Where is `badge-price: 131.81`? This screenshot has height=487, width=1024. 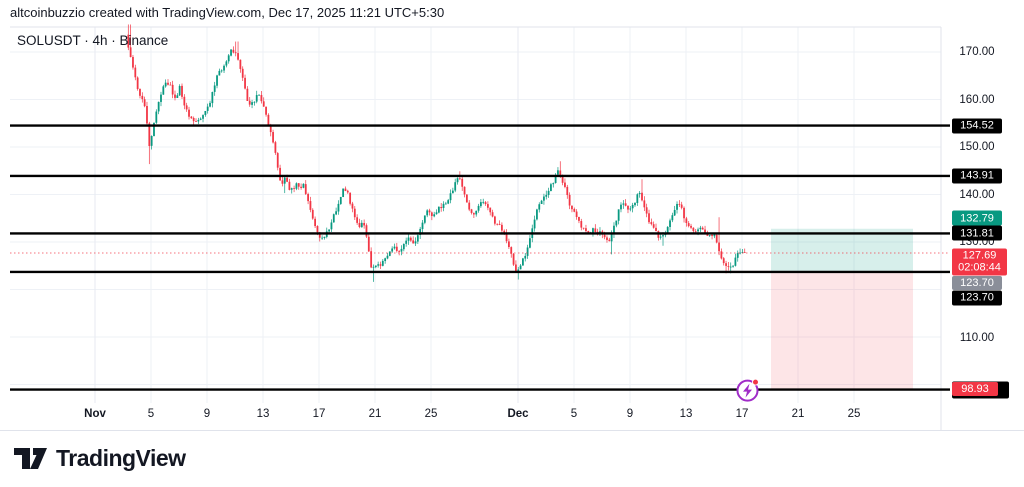
badge-price: 131.81 is located at coordinates (977, 233).